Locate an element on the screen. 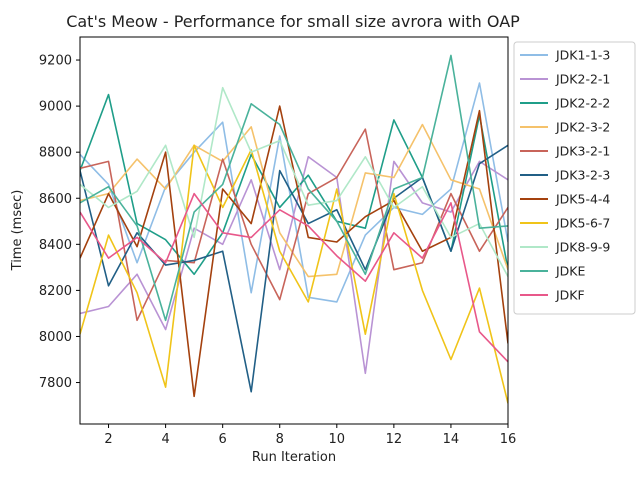 The image size is (640, 480). x-tick-label: 12 is located at coordinates (394, 439).